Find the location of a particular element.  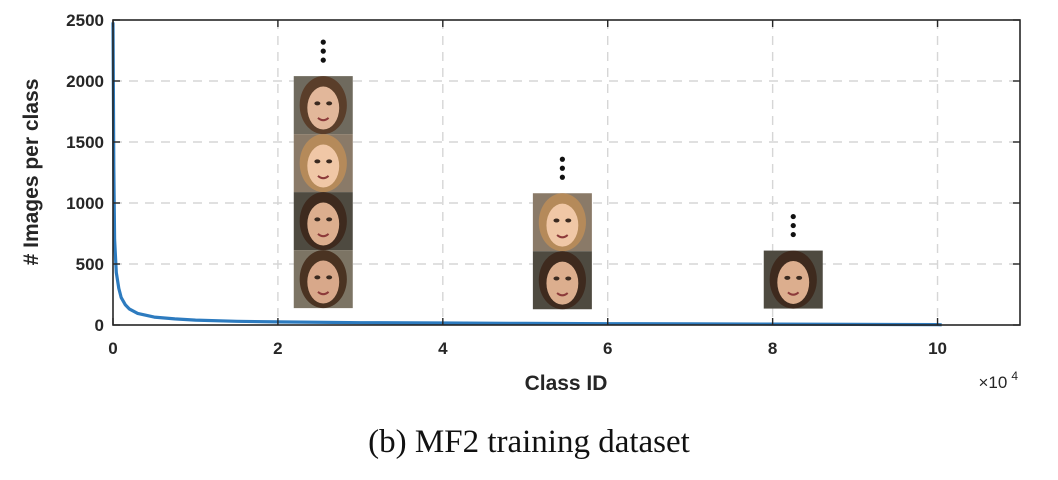

x-tick-label: 0 is located at coordinates (112, 348).